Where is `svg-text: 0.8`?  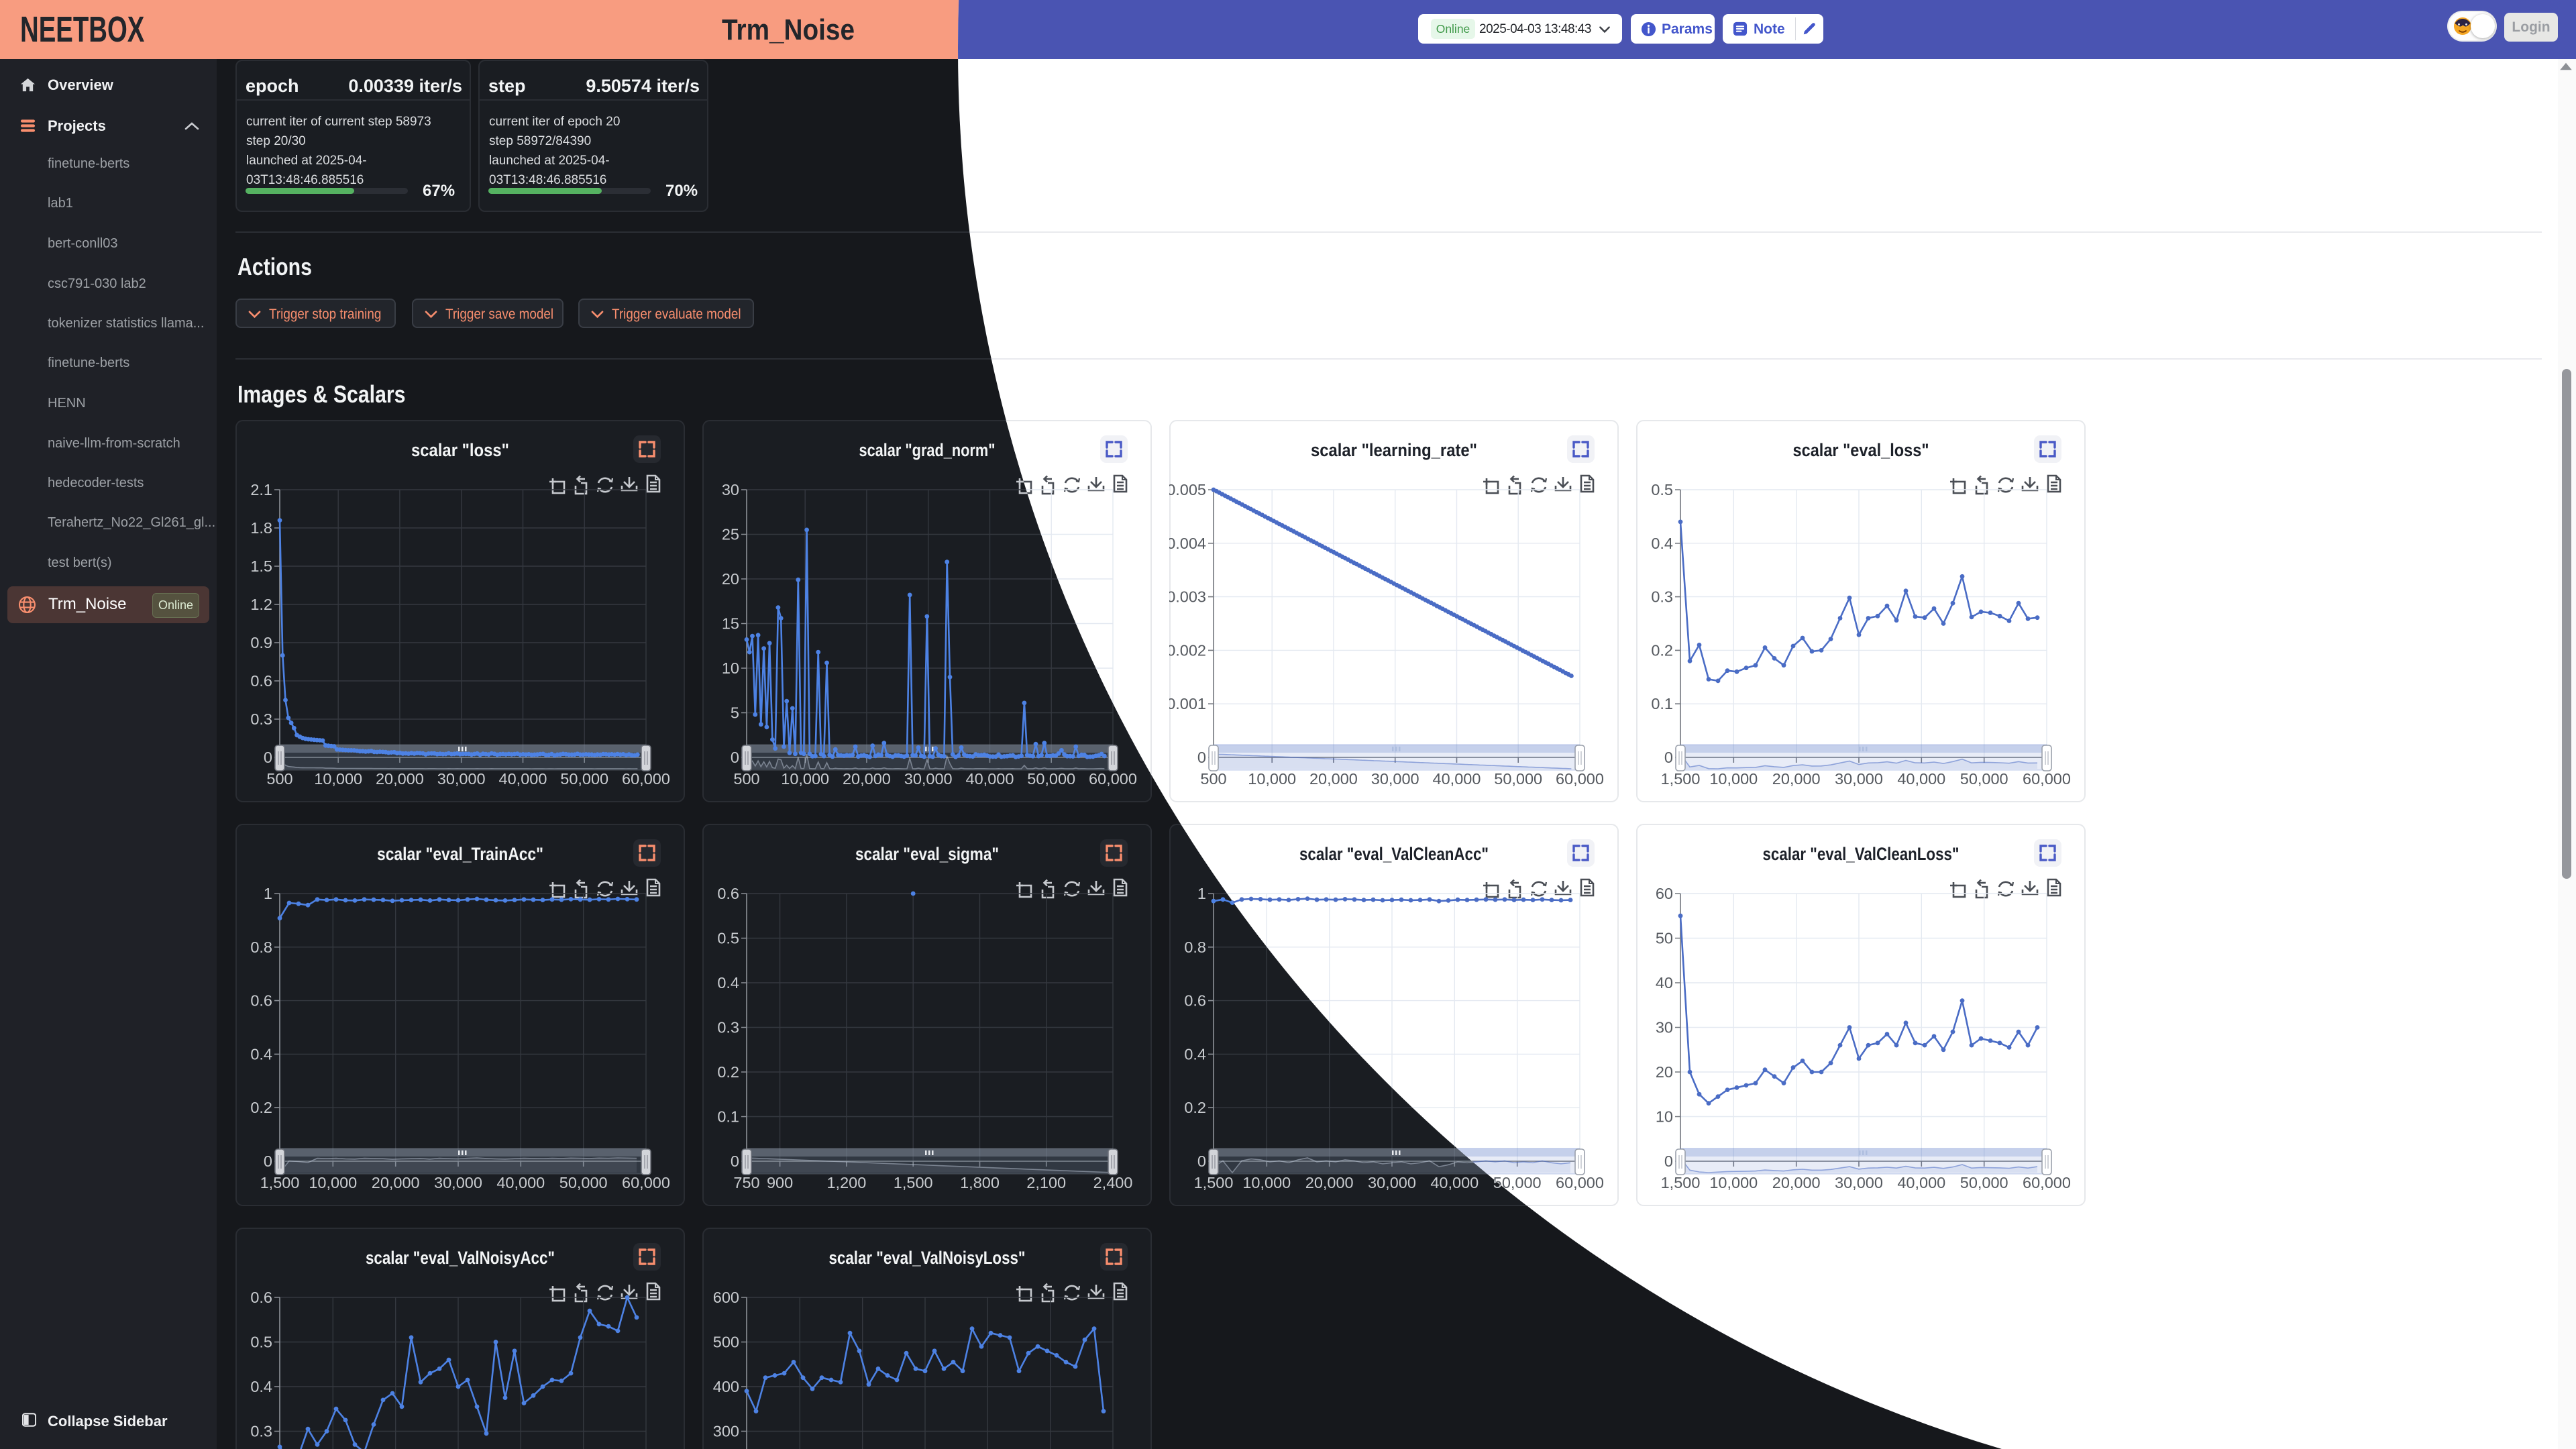 svg-text: 0.8 is located at coordinates (261, 947).